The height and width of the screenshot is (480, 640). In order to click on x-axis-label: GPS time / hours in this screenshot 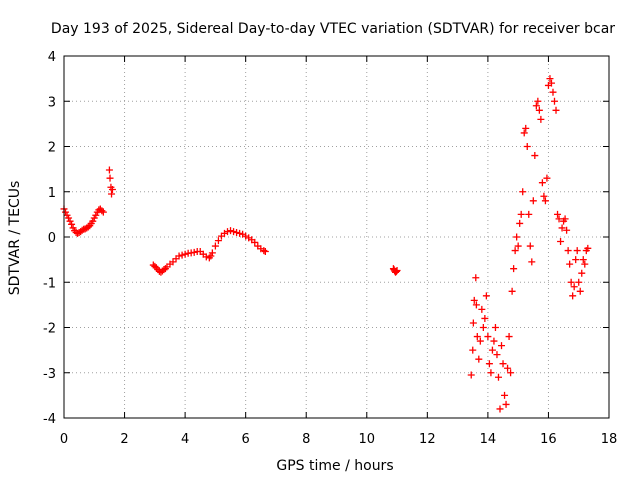, I will do `click(334, 466)`.